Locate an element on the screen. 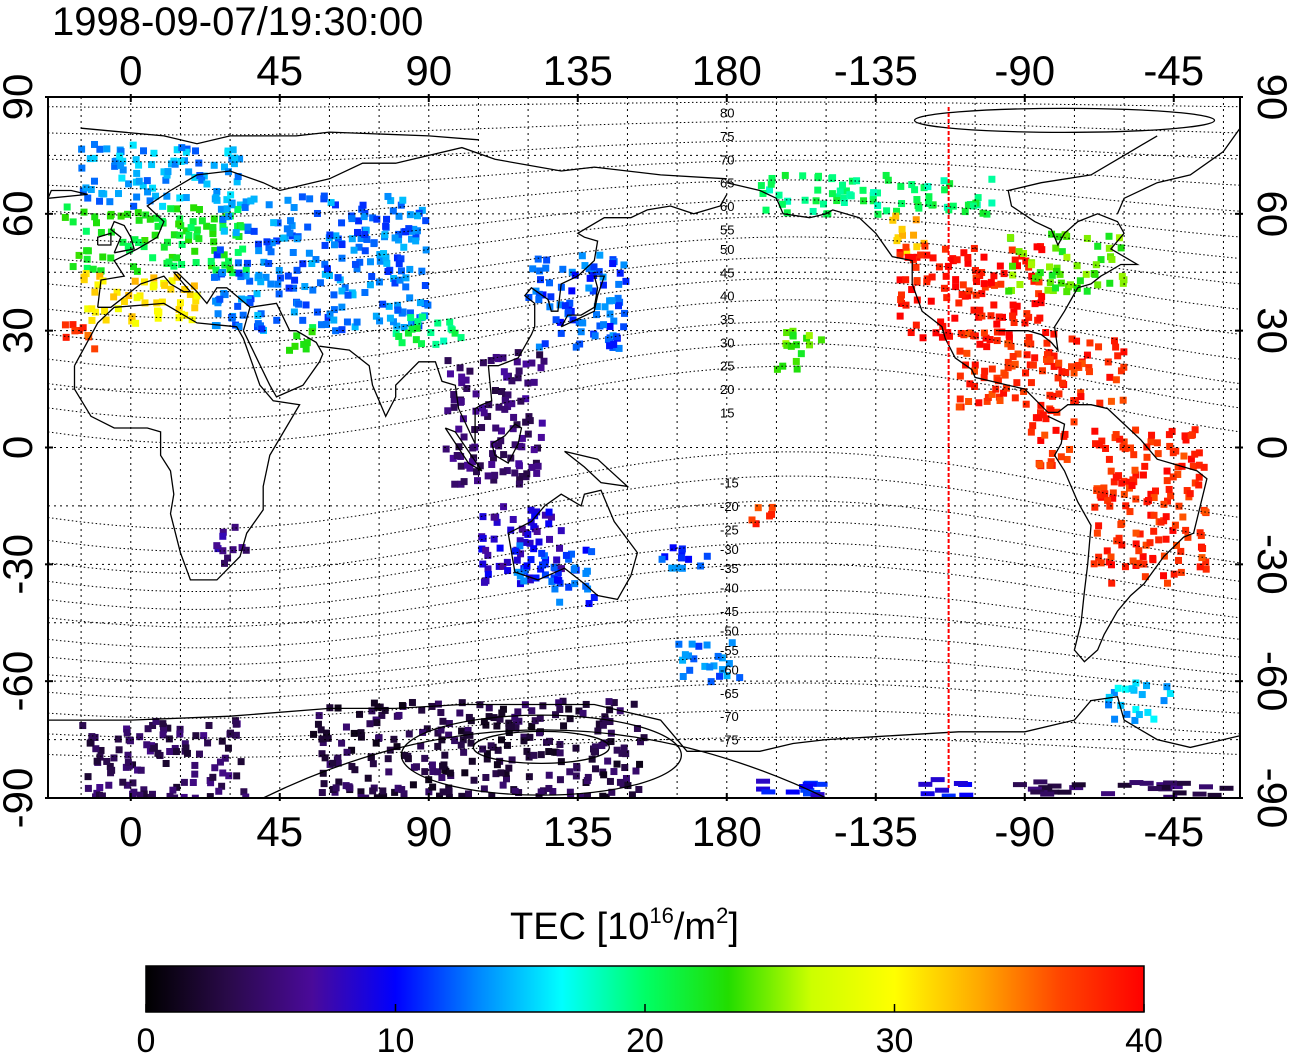 The image size is (1292, 1057). colorbar-label: TEC [1016/m2] is located at coordinates (624, 927).